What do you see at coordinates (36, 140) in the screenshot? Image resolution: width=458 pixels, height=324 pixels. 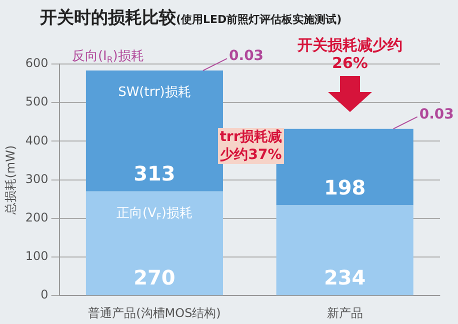 I see `y-tick-label: 400` at bounding box center [36, 140].